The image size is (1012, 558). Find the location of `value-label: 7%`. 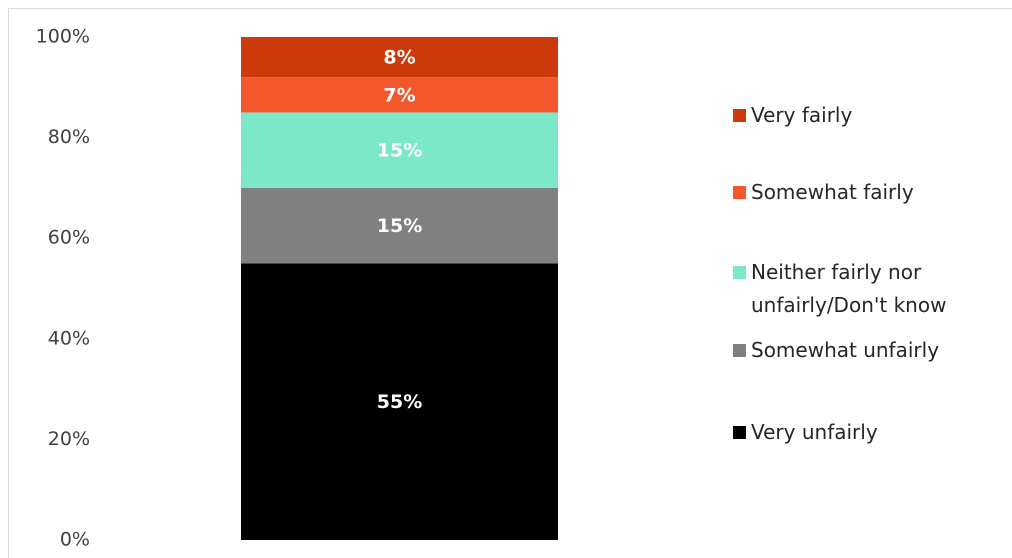

value-label: 7% is located at coordinates (399, 95).